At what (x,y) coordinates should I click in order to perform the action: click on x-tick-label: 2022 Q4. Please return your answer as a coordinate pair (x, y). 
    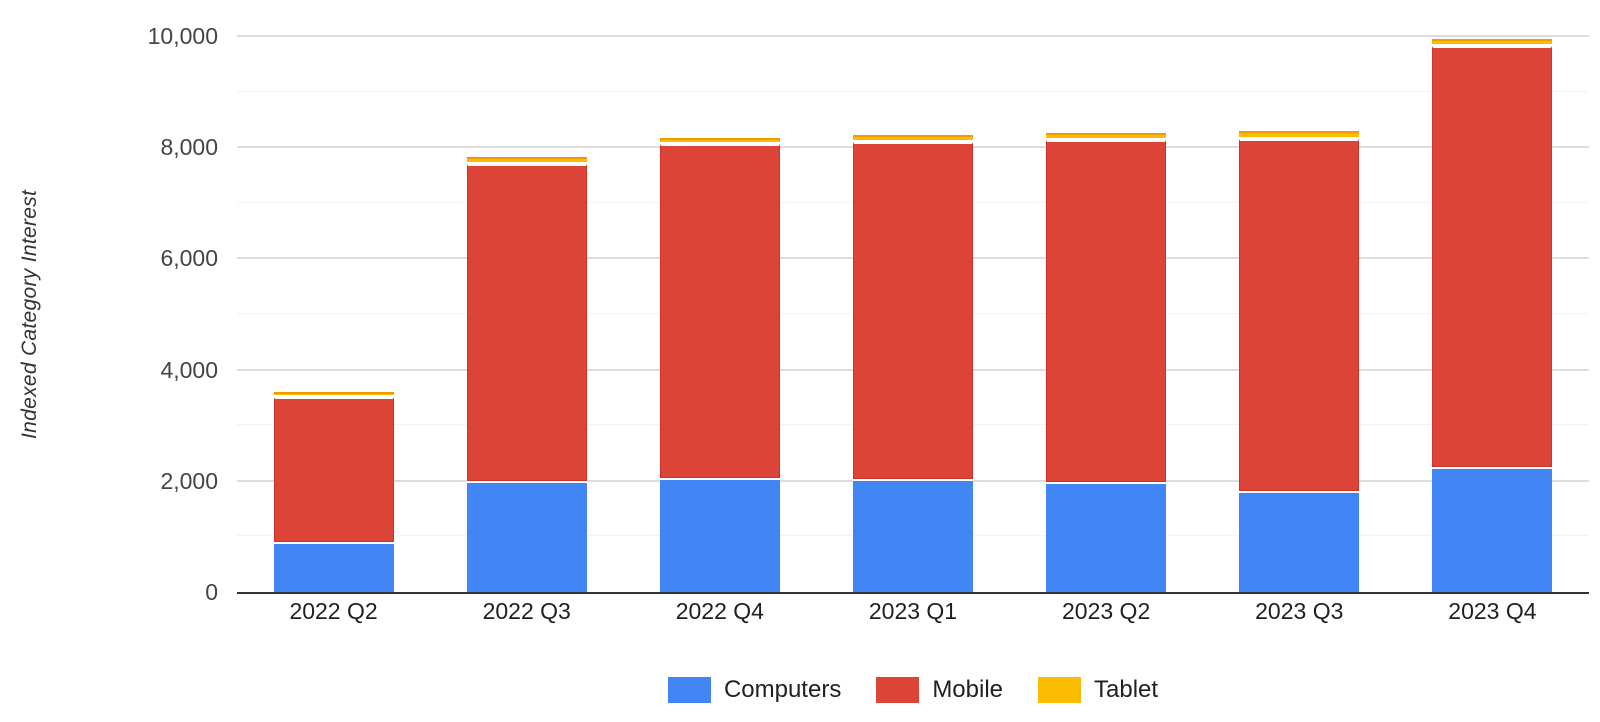
    Looking at the image, I should click on (719, 611).